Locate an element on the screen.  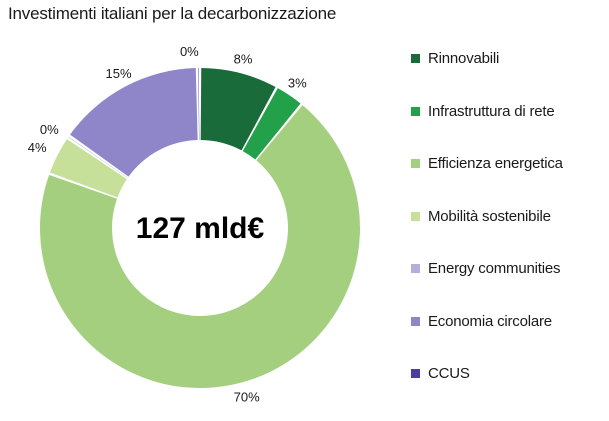
legend-label: Economia circolare is located at coordinates (490, 321).